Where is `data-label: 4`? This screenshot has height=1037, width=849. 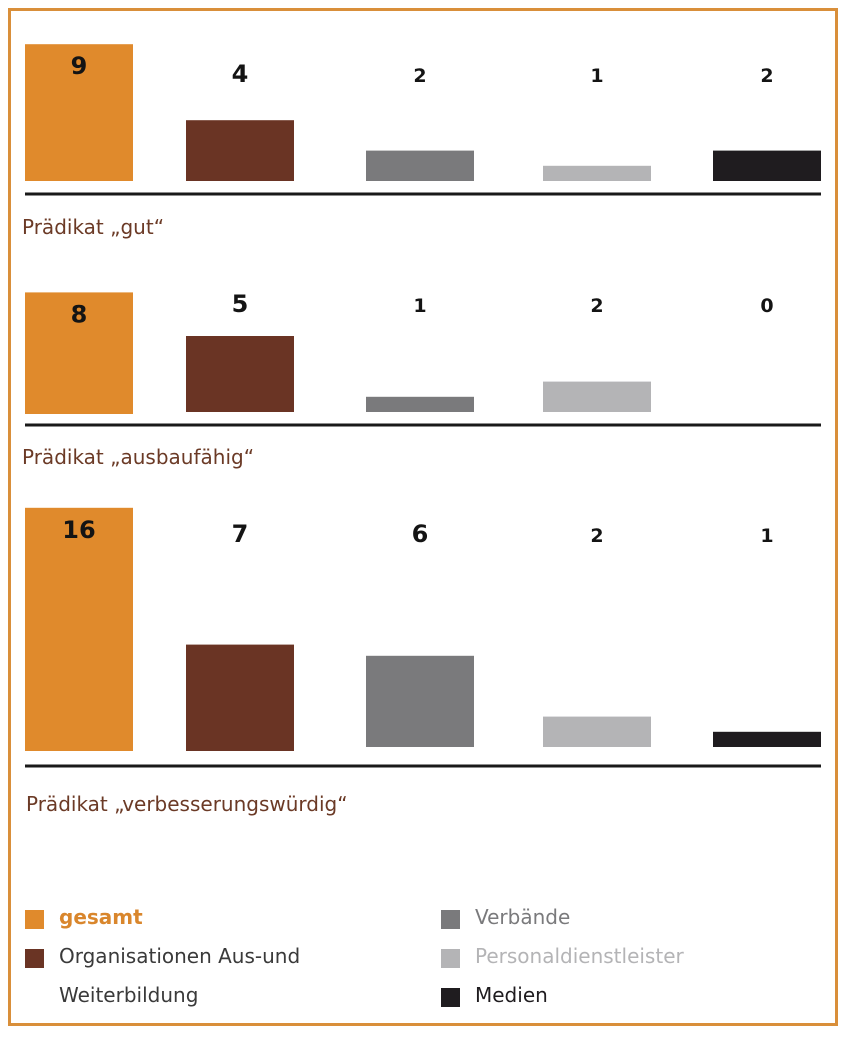
data-label: 4 is located at coordinates (240, 74).